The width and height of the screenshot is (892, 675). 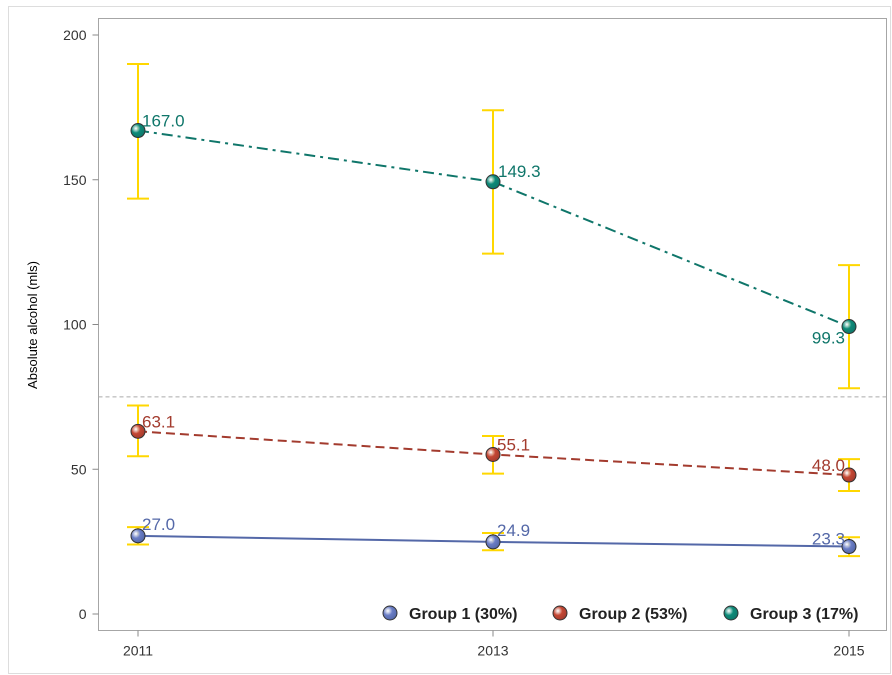 I want to click on legend-item: Group 2 (53%), so click(x=619, y=614).